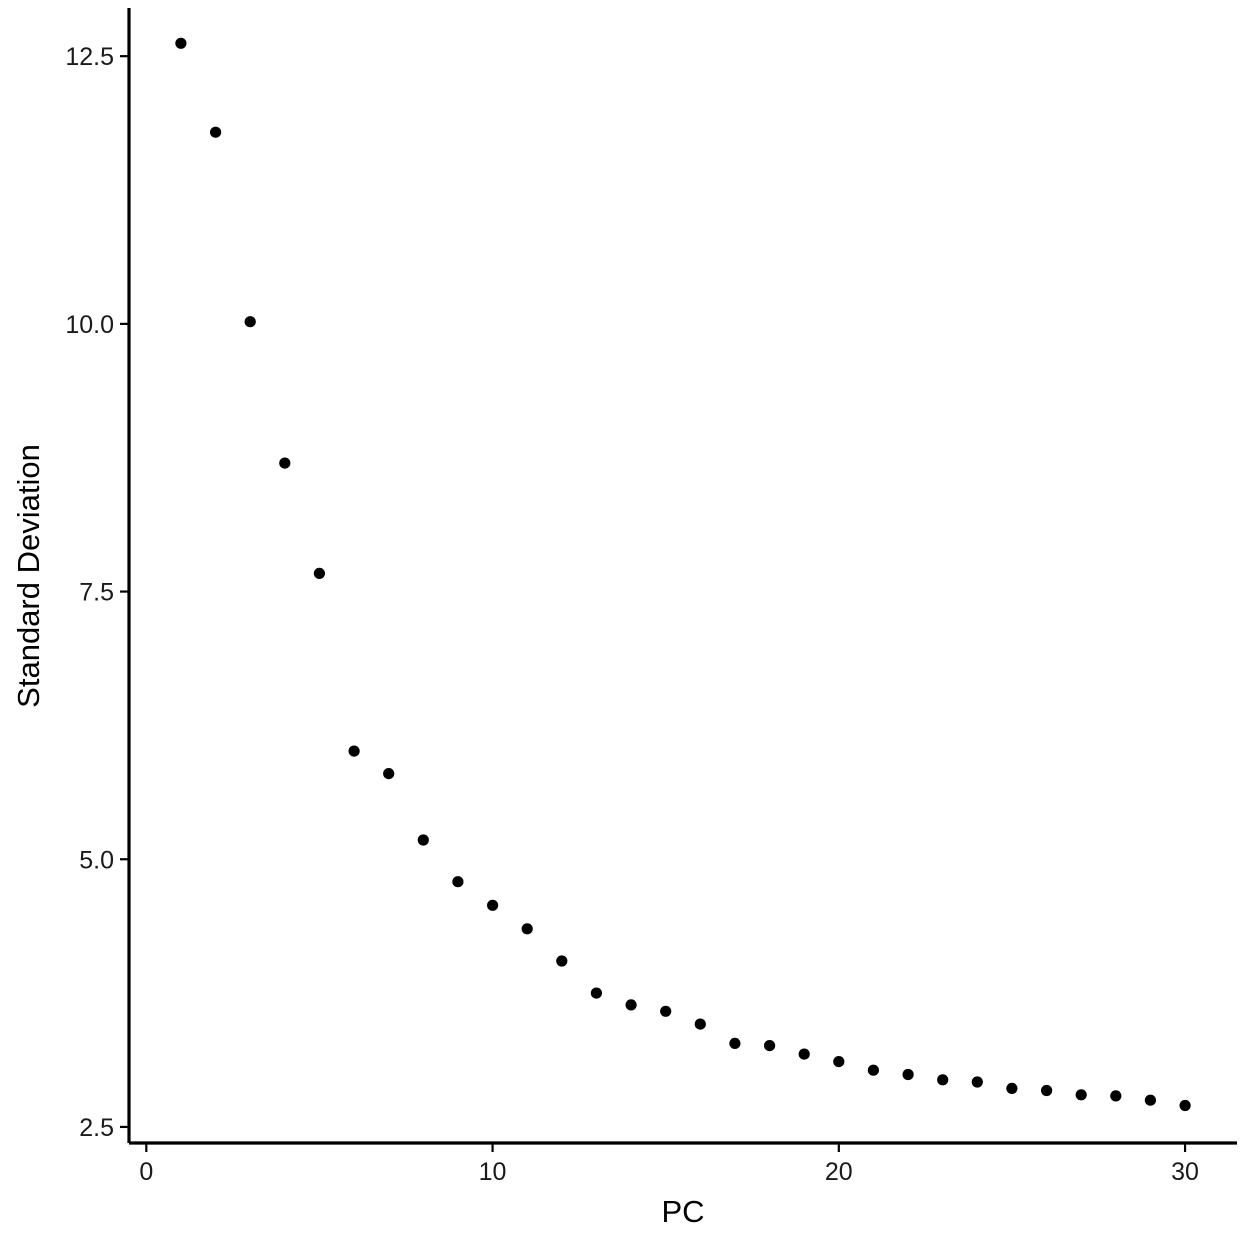 This screenshot has width=1244, height=1244. I want to click on y-tick-label: 7.5, so click(96, 593).